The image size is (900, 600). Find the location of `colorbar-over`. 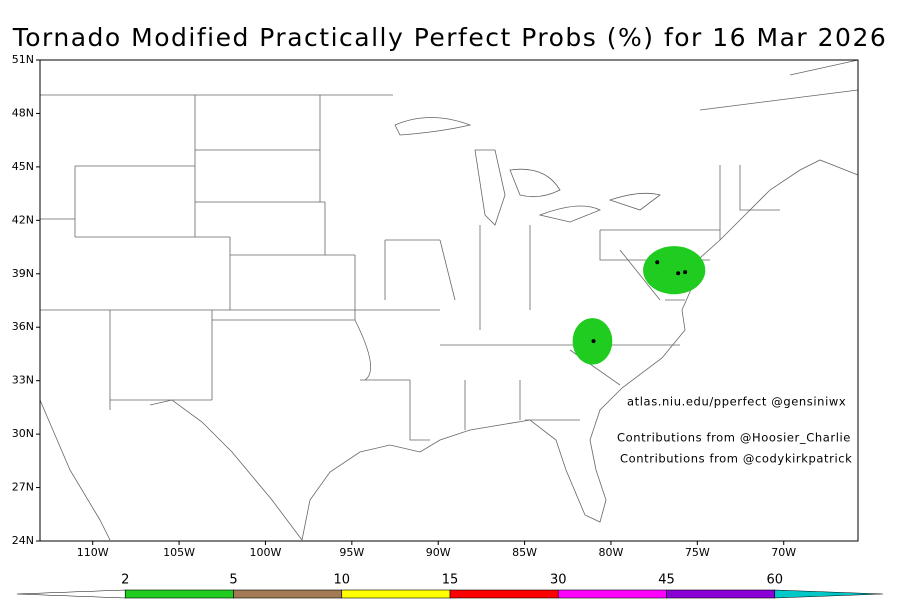

colorbar-over is located at coordinates (829, 594).